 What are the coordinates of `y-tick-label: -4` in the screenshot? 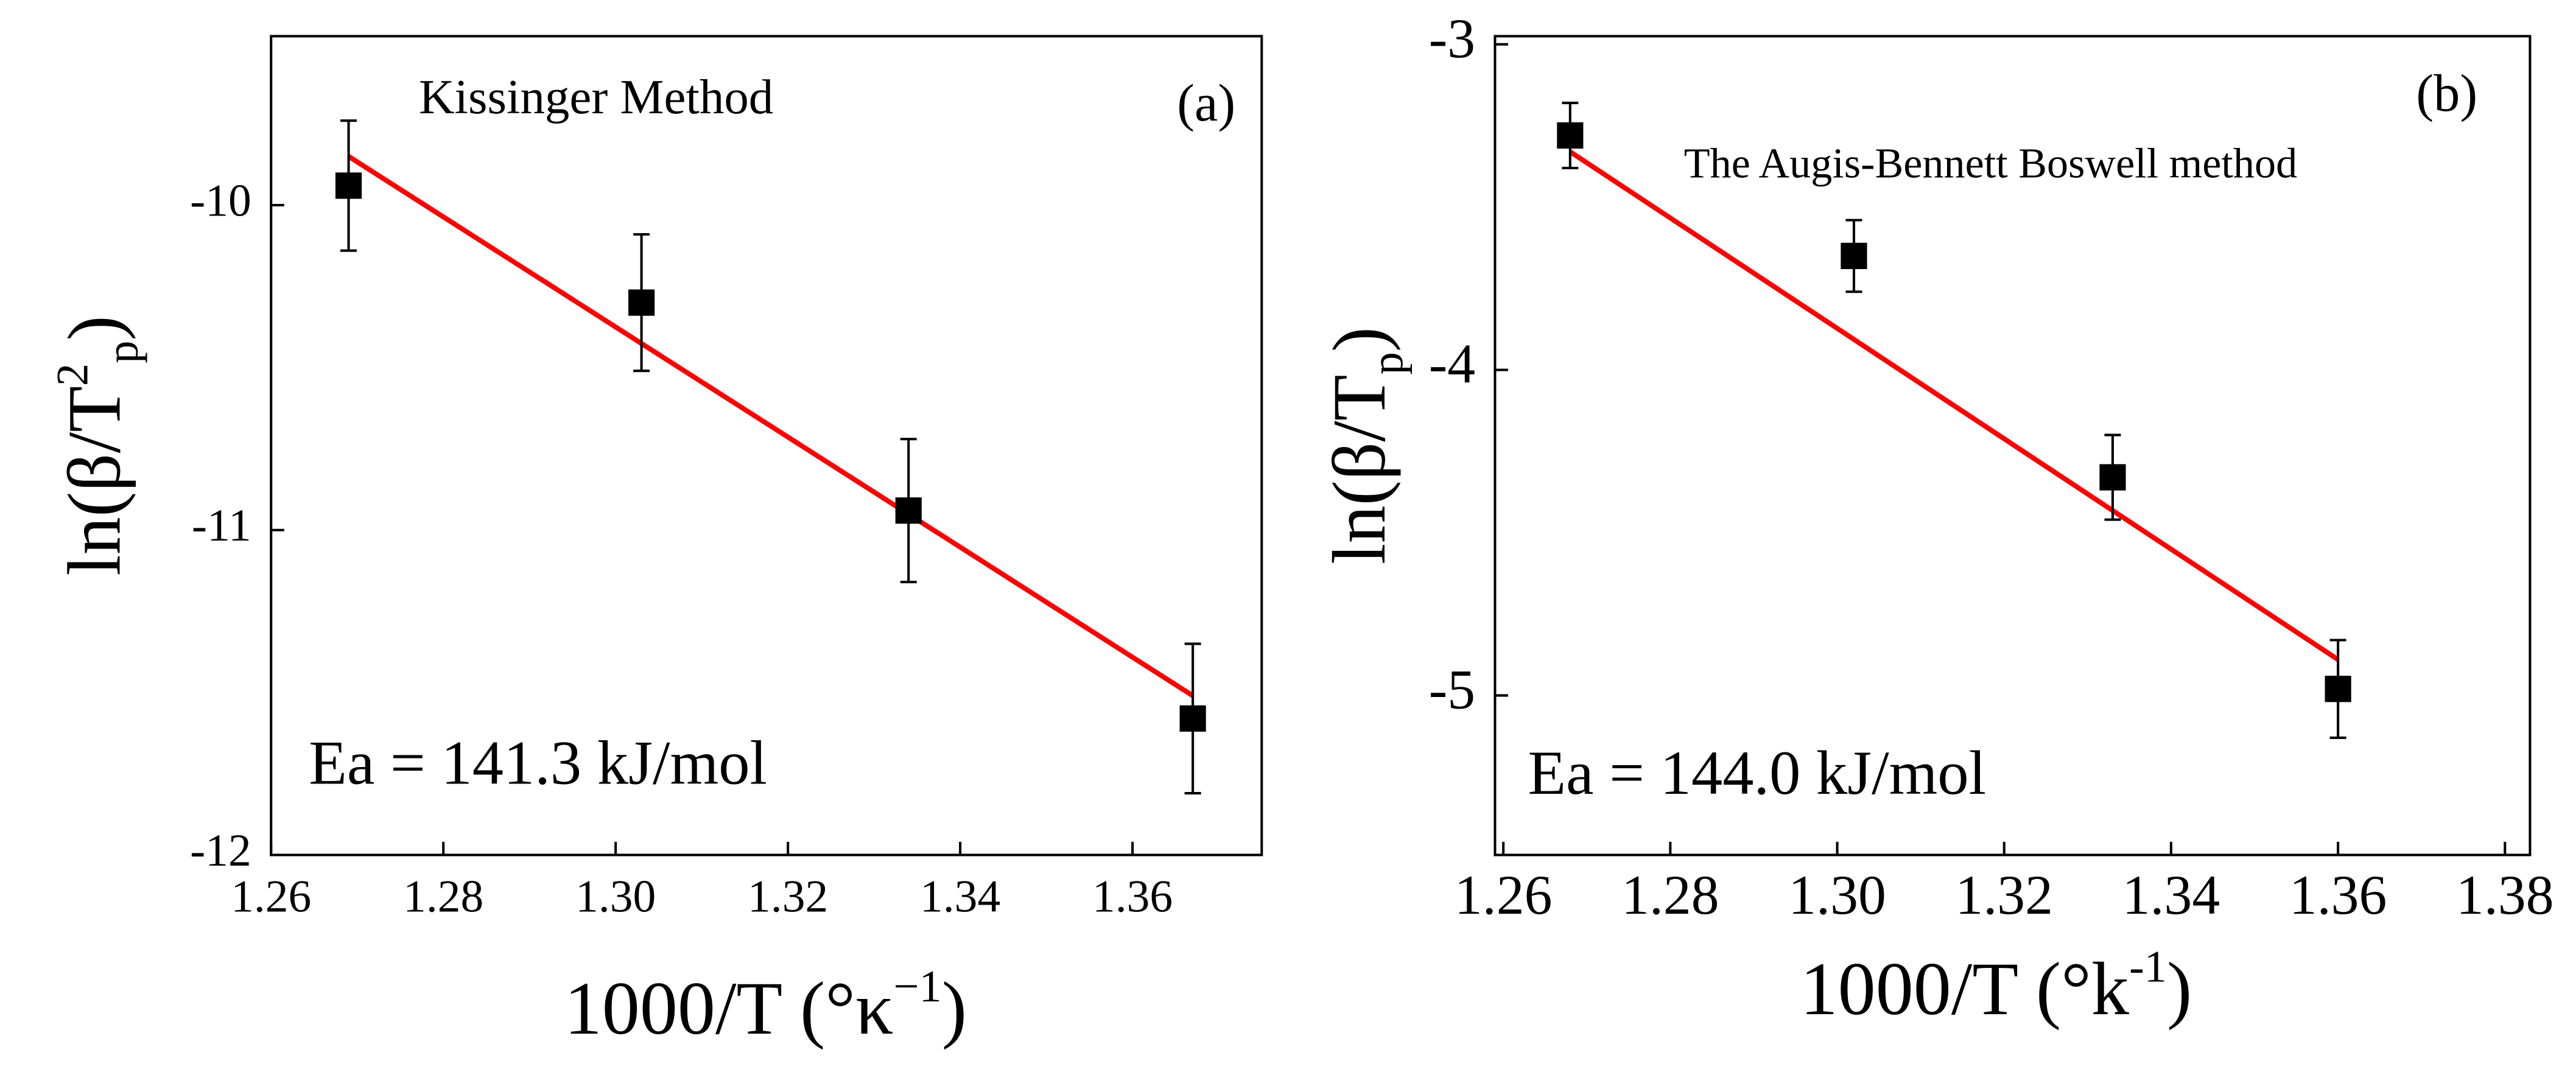 It's located at (1452, 364).